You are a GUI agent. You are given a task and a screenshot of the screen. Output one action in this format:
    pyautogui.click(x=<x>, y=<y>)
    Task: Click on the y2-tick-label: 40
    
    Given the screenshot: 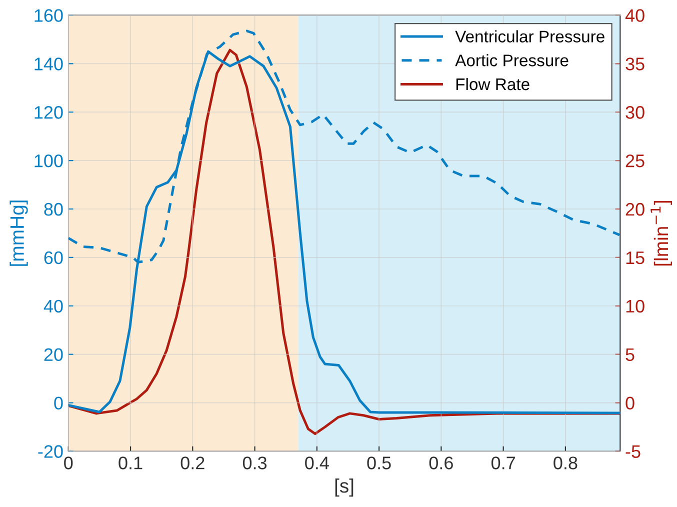 What is the action you would take?
    pyautogui.click(x=634, y=15)
    